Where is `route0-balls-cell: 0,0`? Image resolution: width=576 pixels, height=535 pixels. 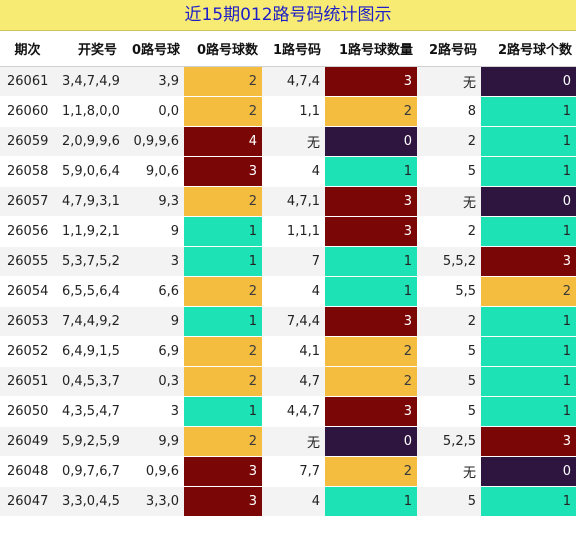 route0-balls-cell: 0,0 is located at coordinates (152, 111).